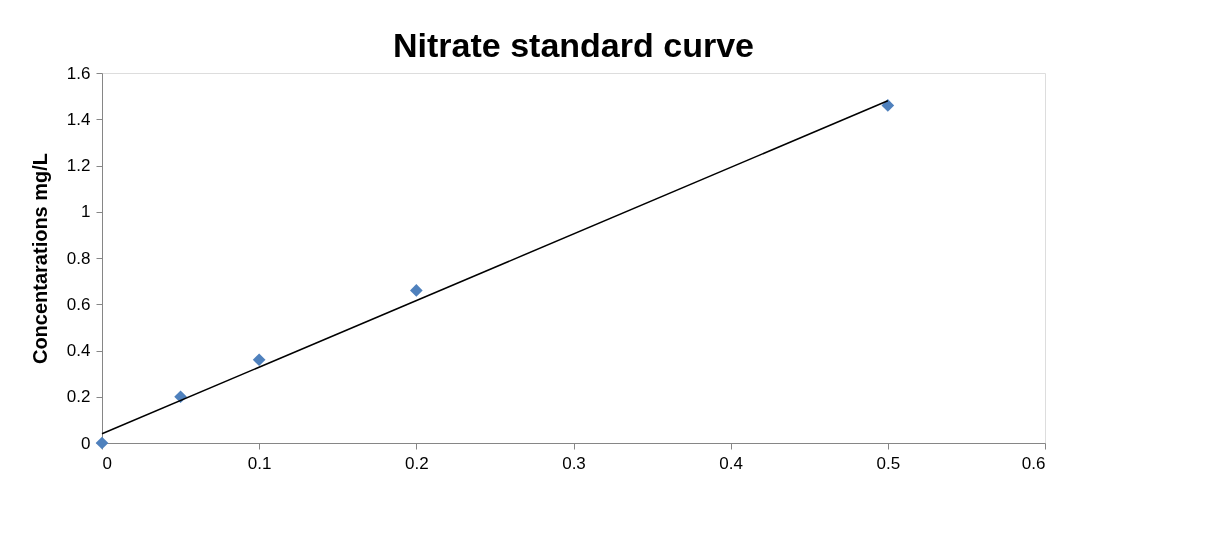  What do you see at coordinates (86, 212) in the screenshot?
I see `y-tick-label: 1` at bounding box center [86, 212].